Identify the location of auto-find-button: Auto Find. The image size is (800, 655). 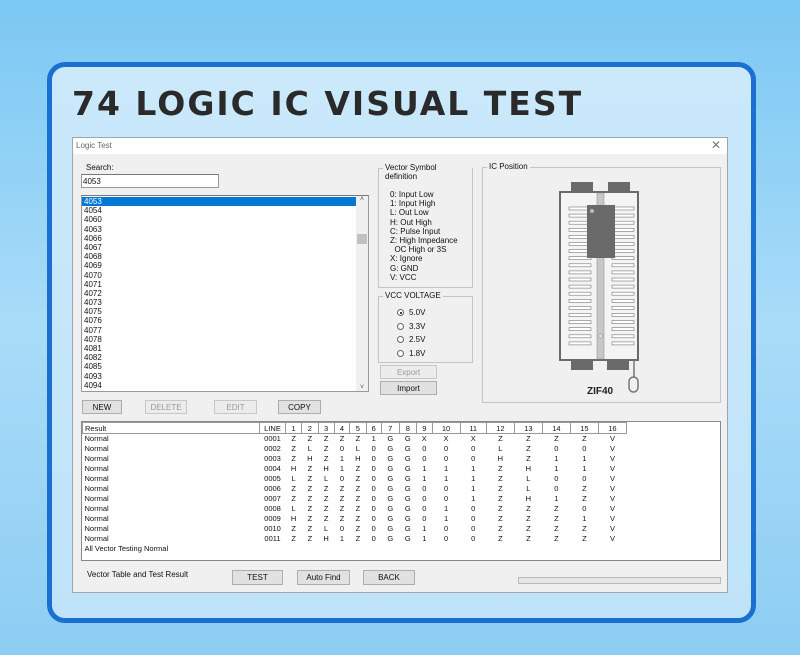
(323, 577).